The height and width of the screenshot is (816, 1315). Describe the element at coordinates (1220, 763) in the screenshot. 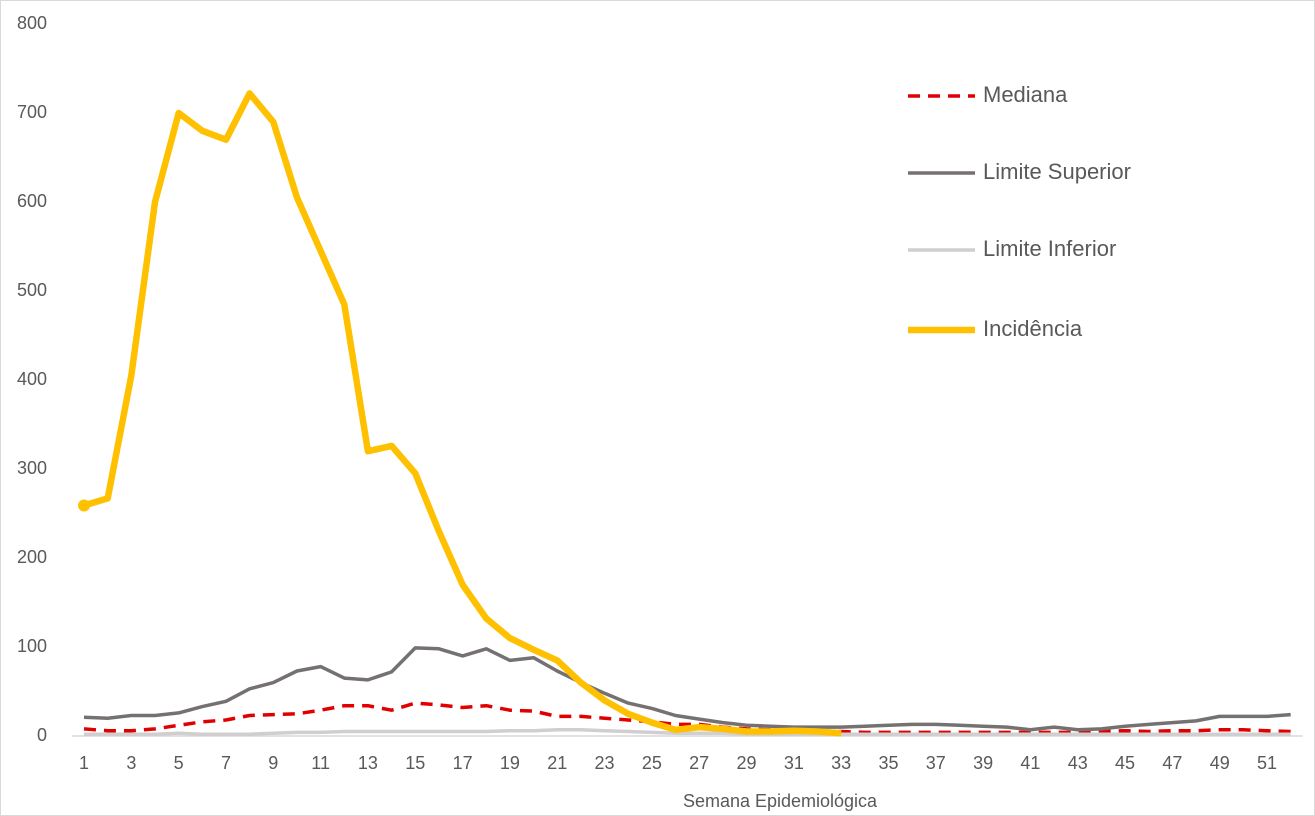

I see `x-tick-label: 49` at that location.